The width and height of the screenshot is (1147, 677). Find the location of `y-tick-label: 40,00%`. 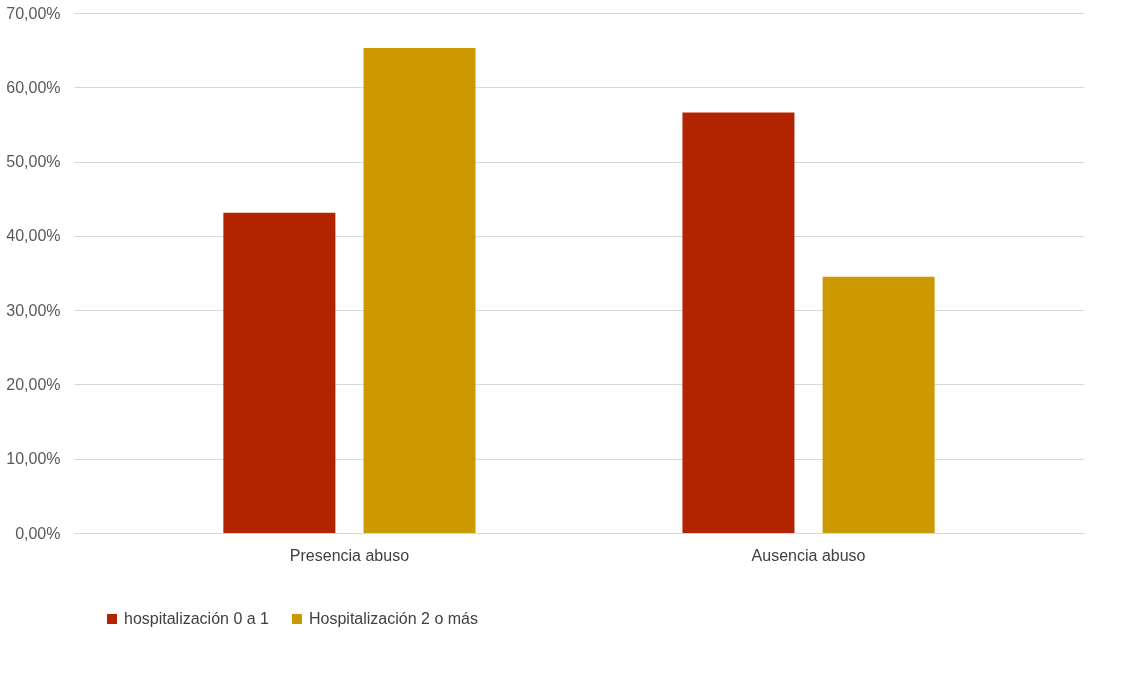

y-tick-label: 40,00% is located at coordinates (33, 236).